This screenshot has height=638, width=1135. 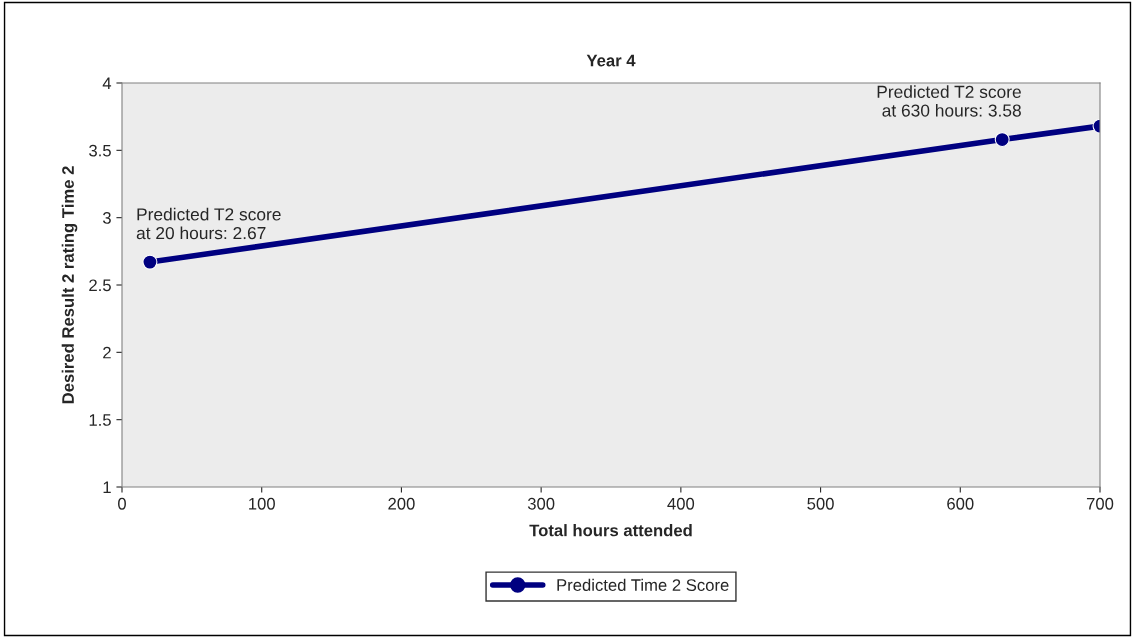 What do you see at coordinates (401, 503) in the screenshot?
I see `x-tick-label: 200` at bounding box center [401, 503].